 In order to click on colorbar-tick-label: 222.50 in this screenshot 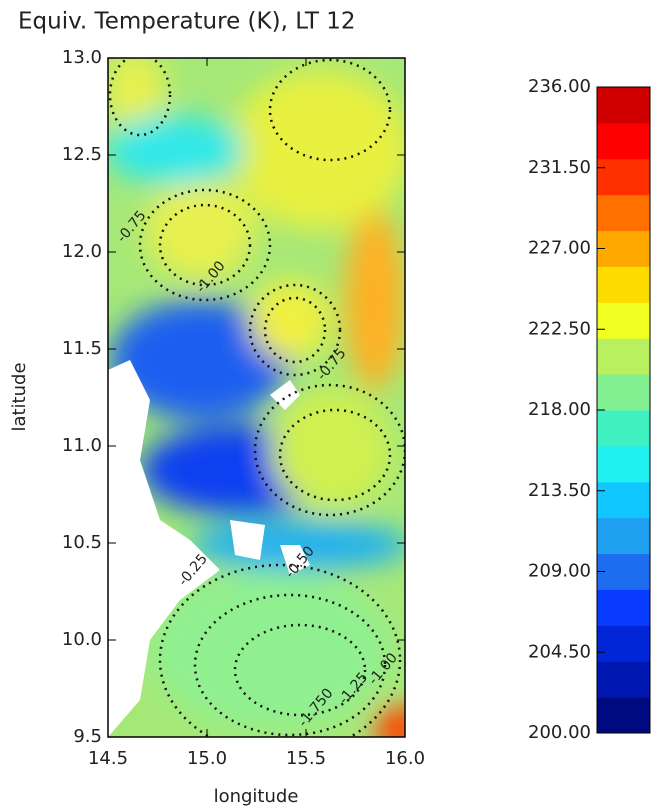, I will do `click(559, 328)`.